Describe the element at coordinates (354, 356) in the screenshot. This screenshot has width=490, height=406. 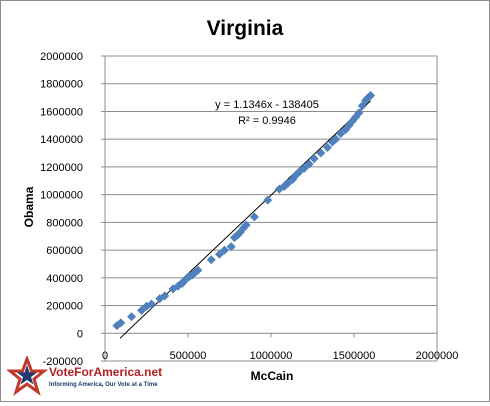
I see `x-tick-label: 1500000` at that location.